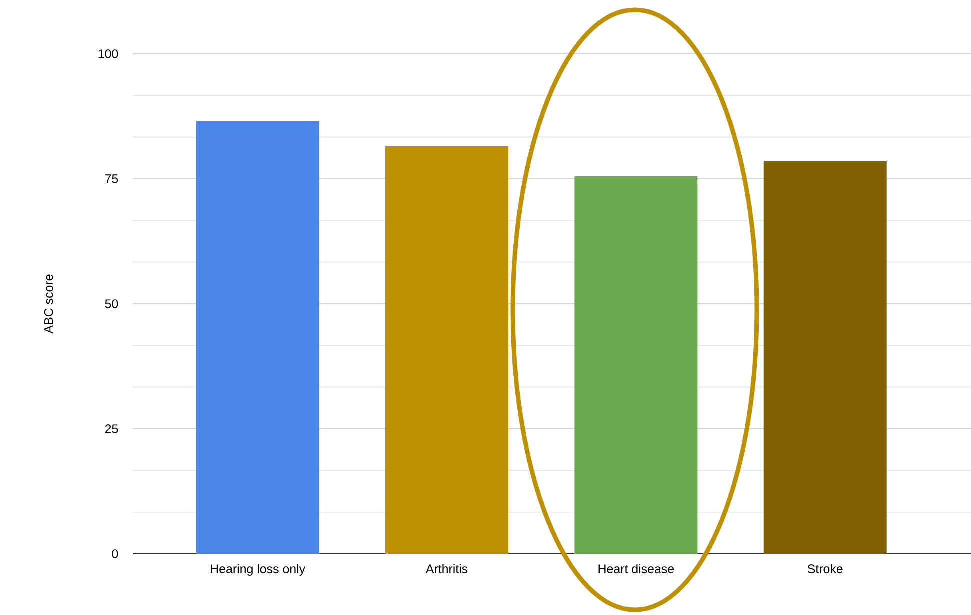 The image size is (971, 615). What do you see at coordinates (115, 554) in the screenshot?
I see `y-tick-label: 0` at bounding box center [115, 554].